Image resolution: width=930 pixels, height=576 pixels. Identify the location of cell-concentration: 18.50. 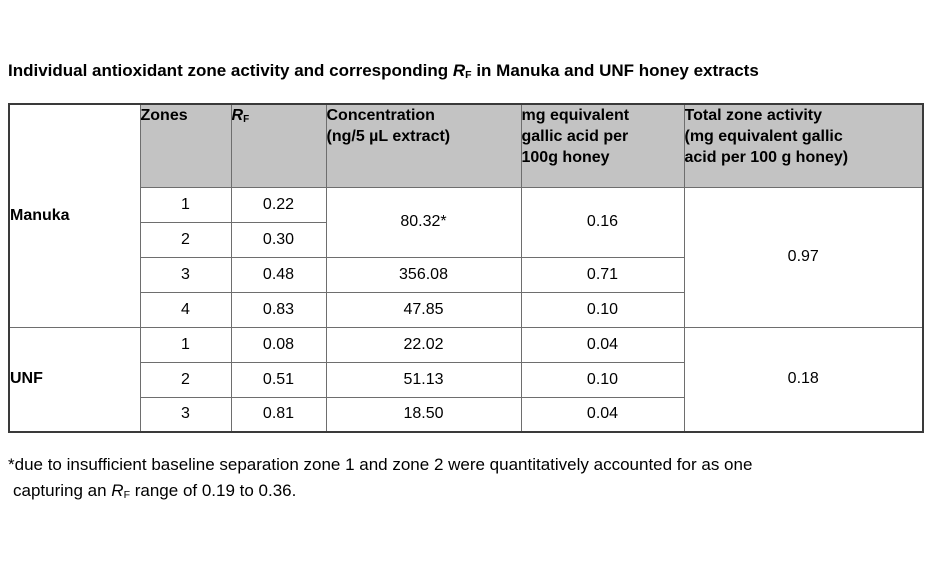
(423, 414).